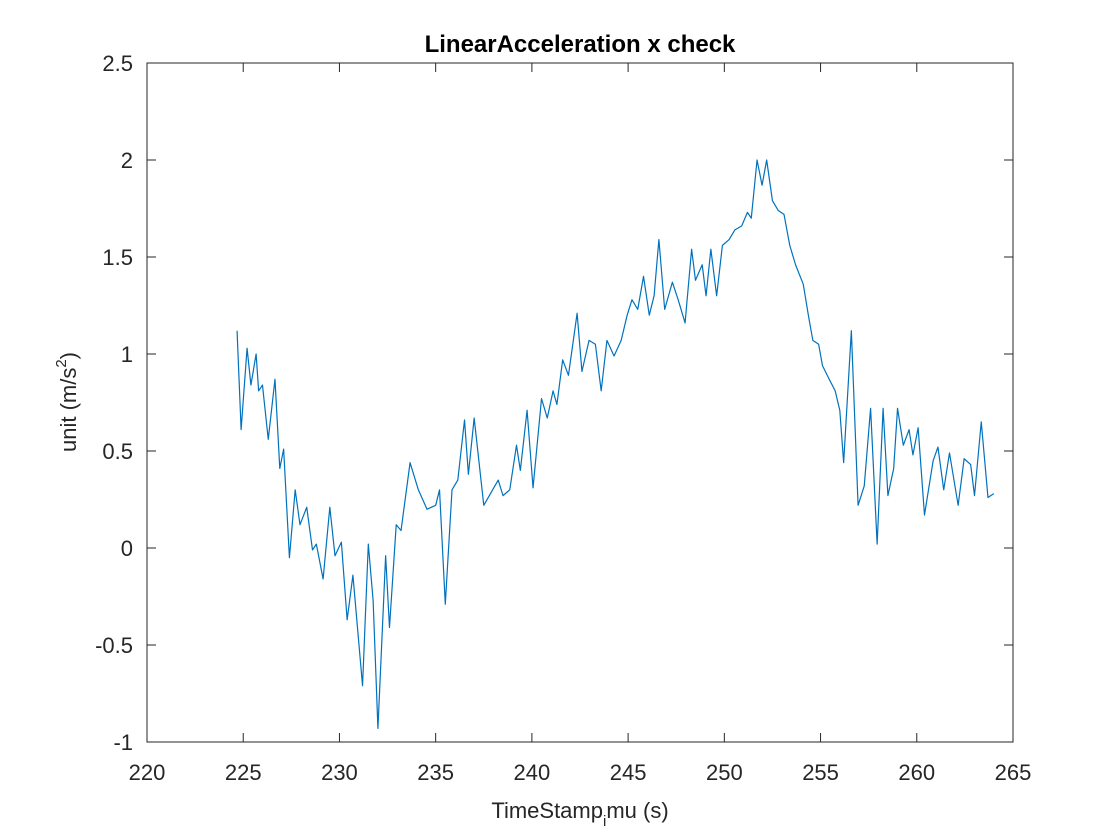 This screenshot has height=840, width=1120. Describe the element at coordinates (916, 772) in the screenshot. I see `x-tick-label: 260` at that location.